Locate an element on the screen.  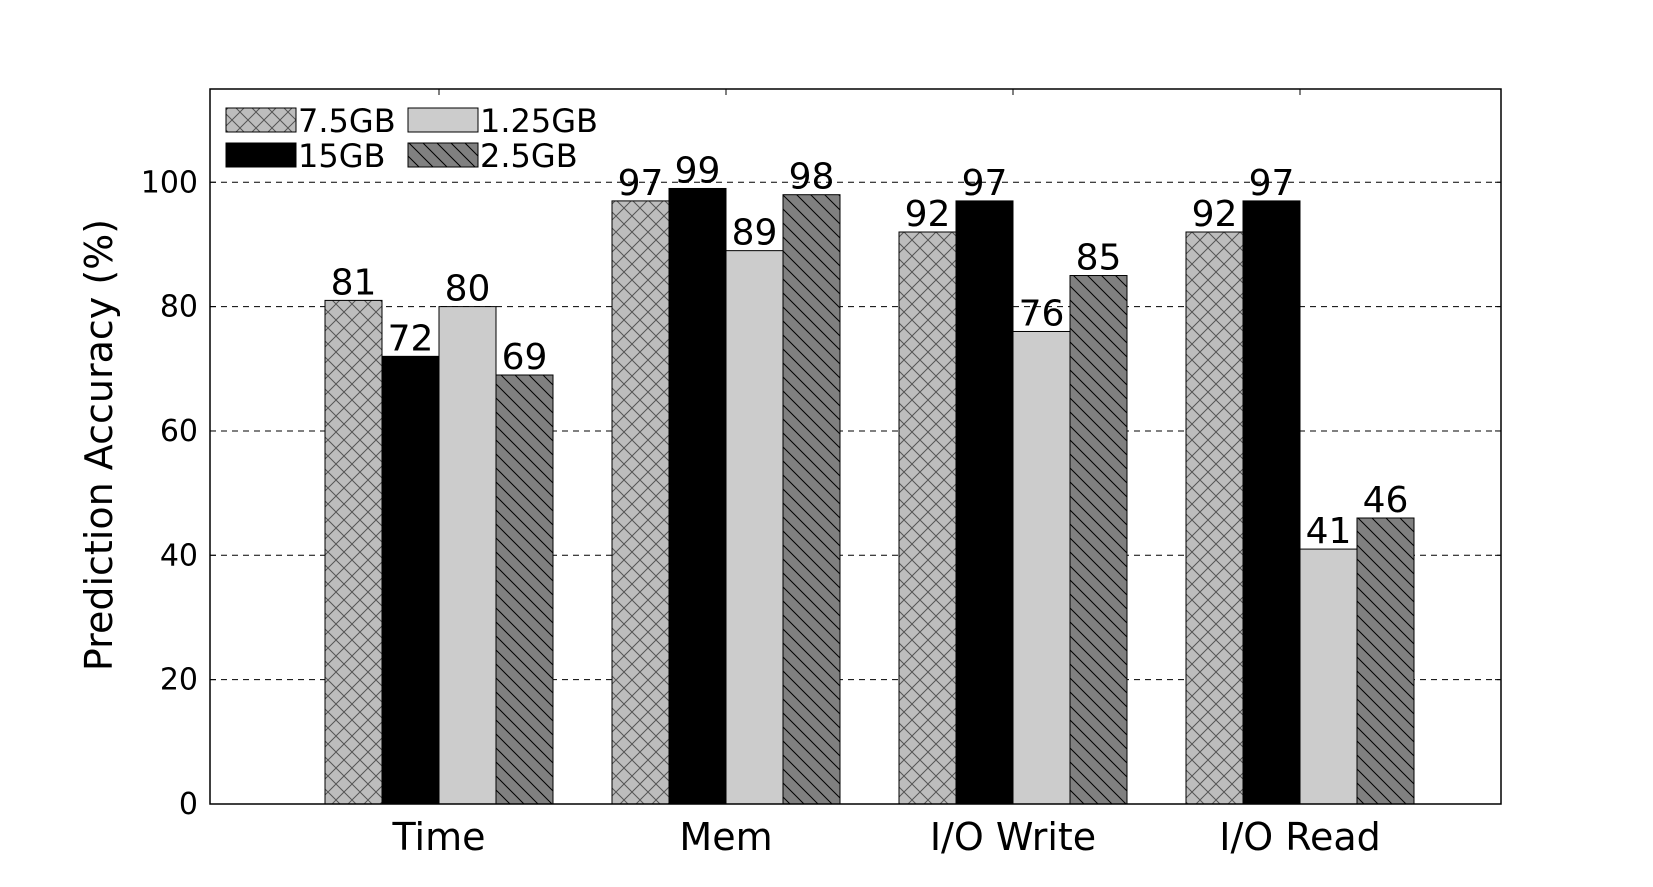
legend-item-1-25gb: 1.25GB is located at coordinates (502, 121).